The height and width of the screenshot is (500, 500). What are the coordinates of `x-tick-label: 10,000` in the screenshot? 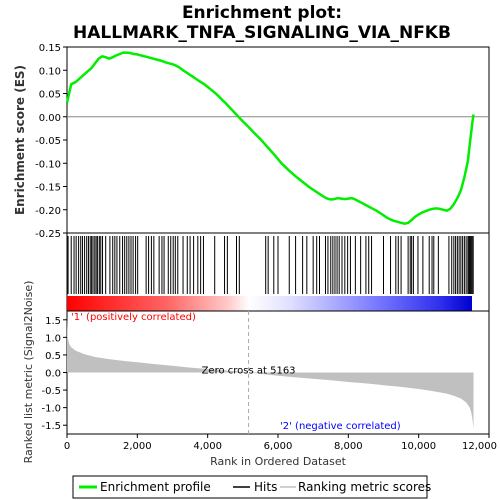 It's located at (418, 446).